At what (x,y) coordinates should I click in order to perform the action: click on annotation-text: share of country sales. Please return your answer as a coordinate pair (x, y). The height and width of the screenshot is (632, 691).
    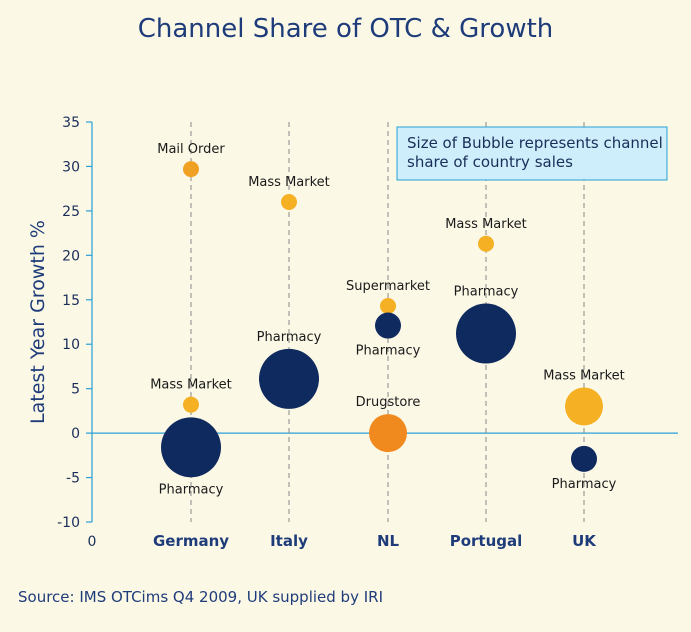
    Looking at the image, I should click on (490, 162).